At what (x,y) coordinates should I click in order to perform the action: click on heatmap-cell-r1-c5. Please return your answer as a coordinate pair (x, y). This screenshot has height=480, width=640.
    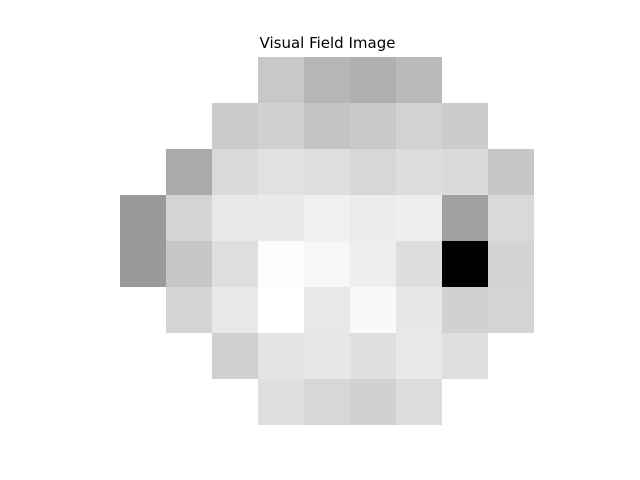
    Looking at the image, I should click on (373, 126).